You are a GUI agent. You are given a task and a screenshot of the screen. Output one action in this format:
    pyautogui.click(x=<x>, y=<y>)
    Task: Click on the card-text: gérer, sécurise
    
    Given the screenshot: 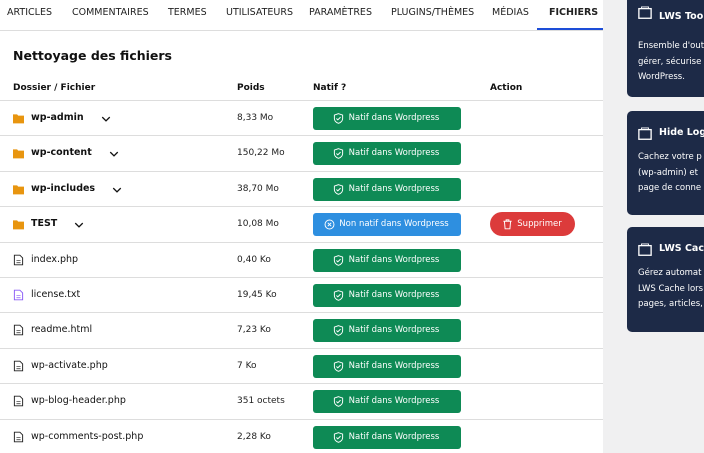 What is the action you would take?
    pyautogui.click(x=670, y=61)
    